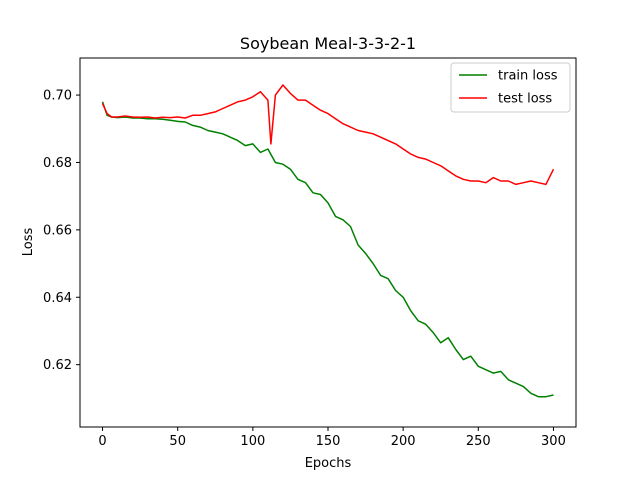  I want to click on x-tick-label: 250, so click(478, 441).